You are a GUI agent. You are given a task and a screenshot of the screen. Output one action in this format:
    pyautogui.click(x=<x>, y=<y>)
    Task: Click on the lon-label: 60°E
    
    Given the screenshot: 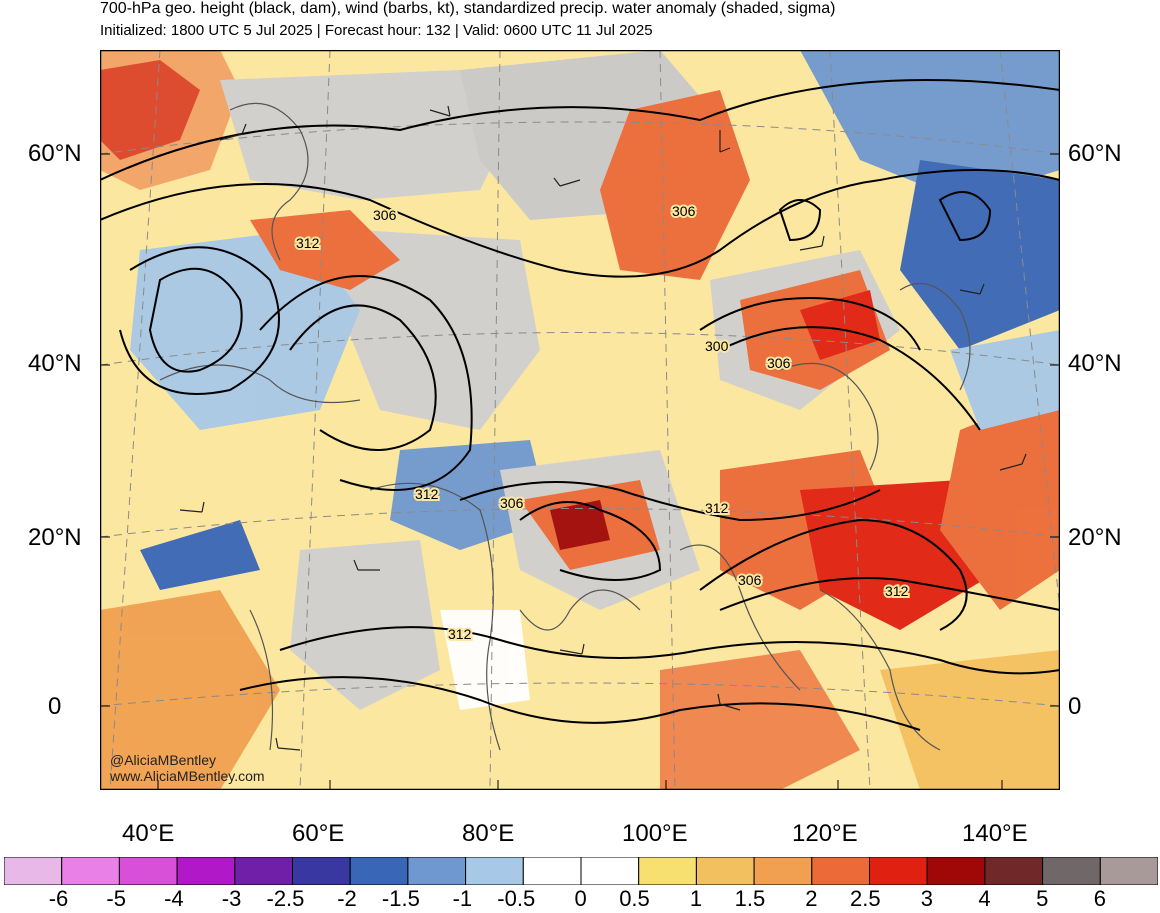 What is the action you would take?
    pyautogui.click(x=318, y=833)
    